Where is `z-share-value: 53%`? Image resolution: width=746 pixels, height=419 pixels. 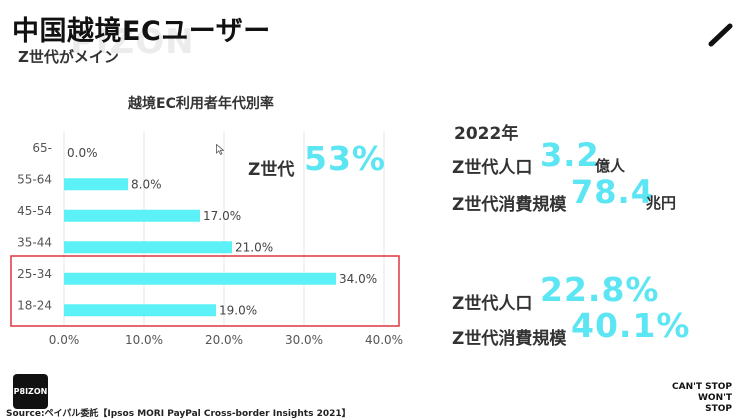
z-share-value: 53% is located at coordinates (345, 158).